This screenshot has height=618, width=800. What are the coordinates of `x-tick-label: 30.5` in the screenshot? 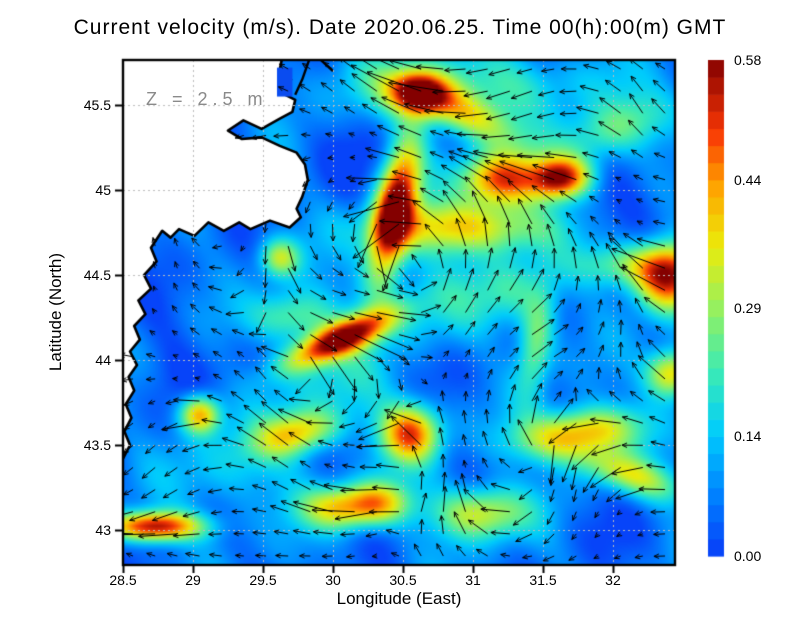 It's located at (403, 580).